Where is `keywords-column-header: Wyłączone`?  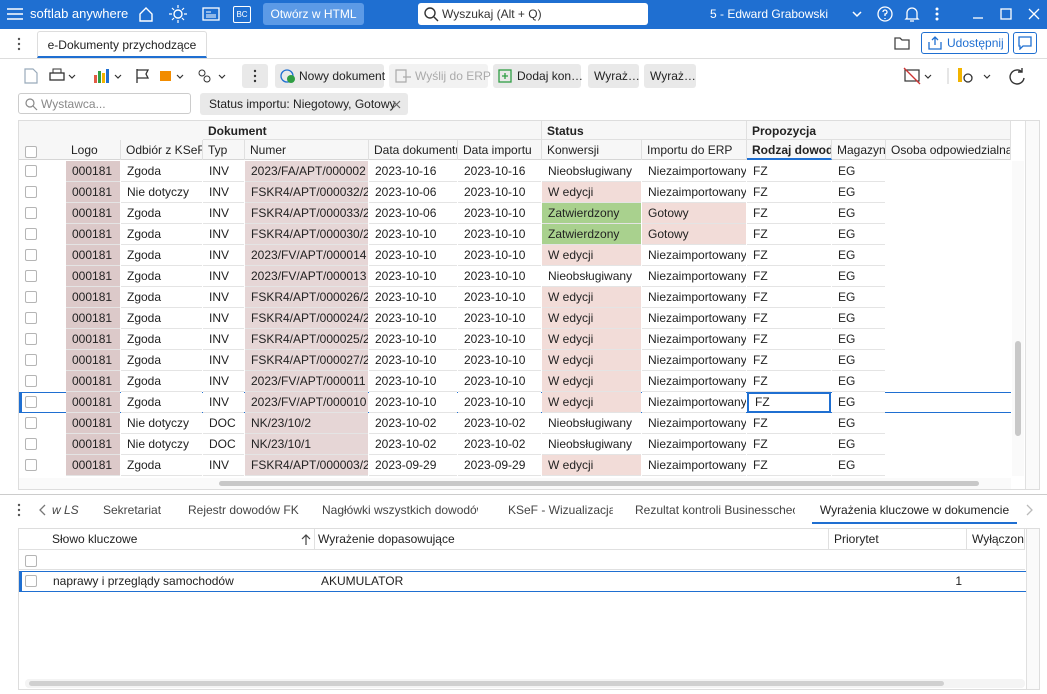 keywords-column-header: Wyłączone is located at coordinates (996, 539).